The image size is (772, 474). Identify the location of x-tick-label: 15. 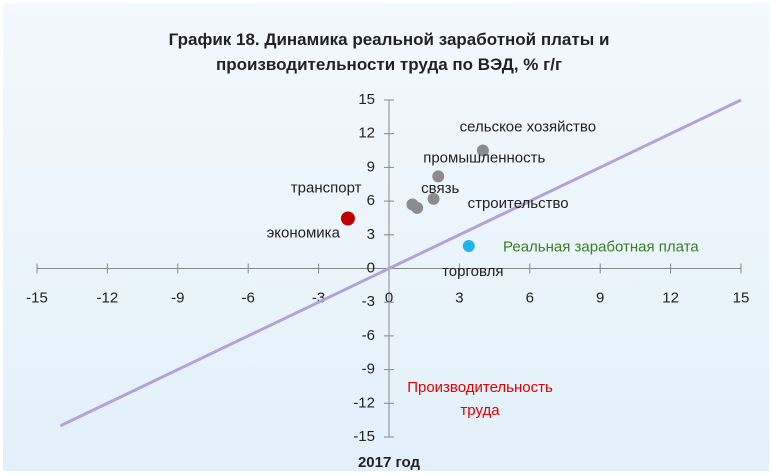
(741, 297).